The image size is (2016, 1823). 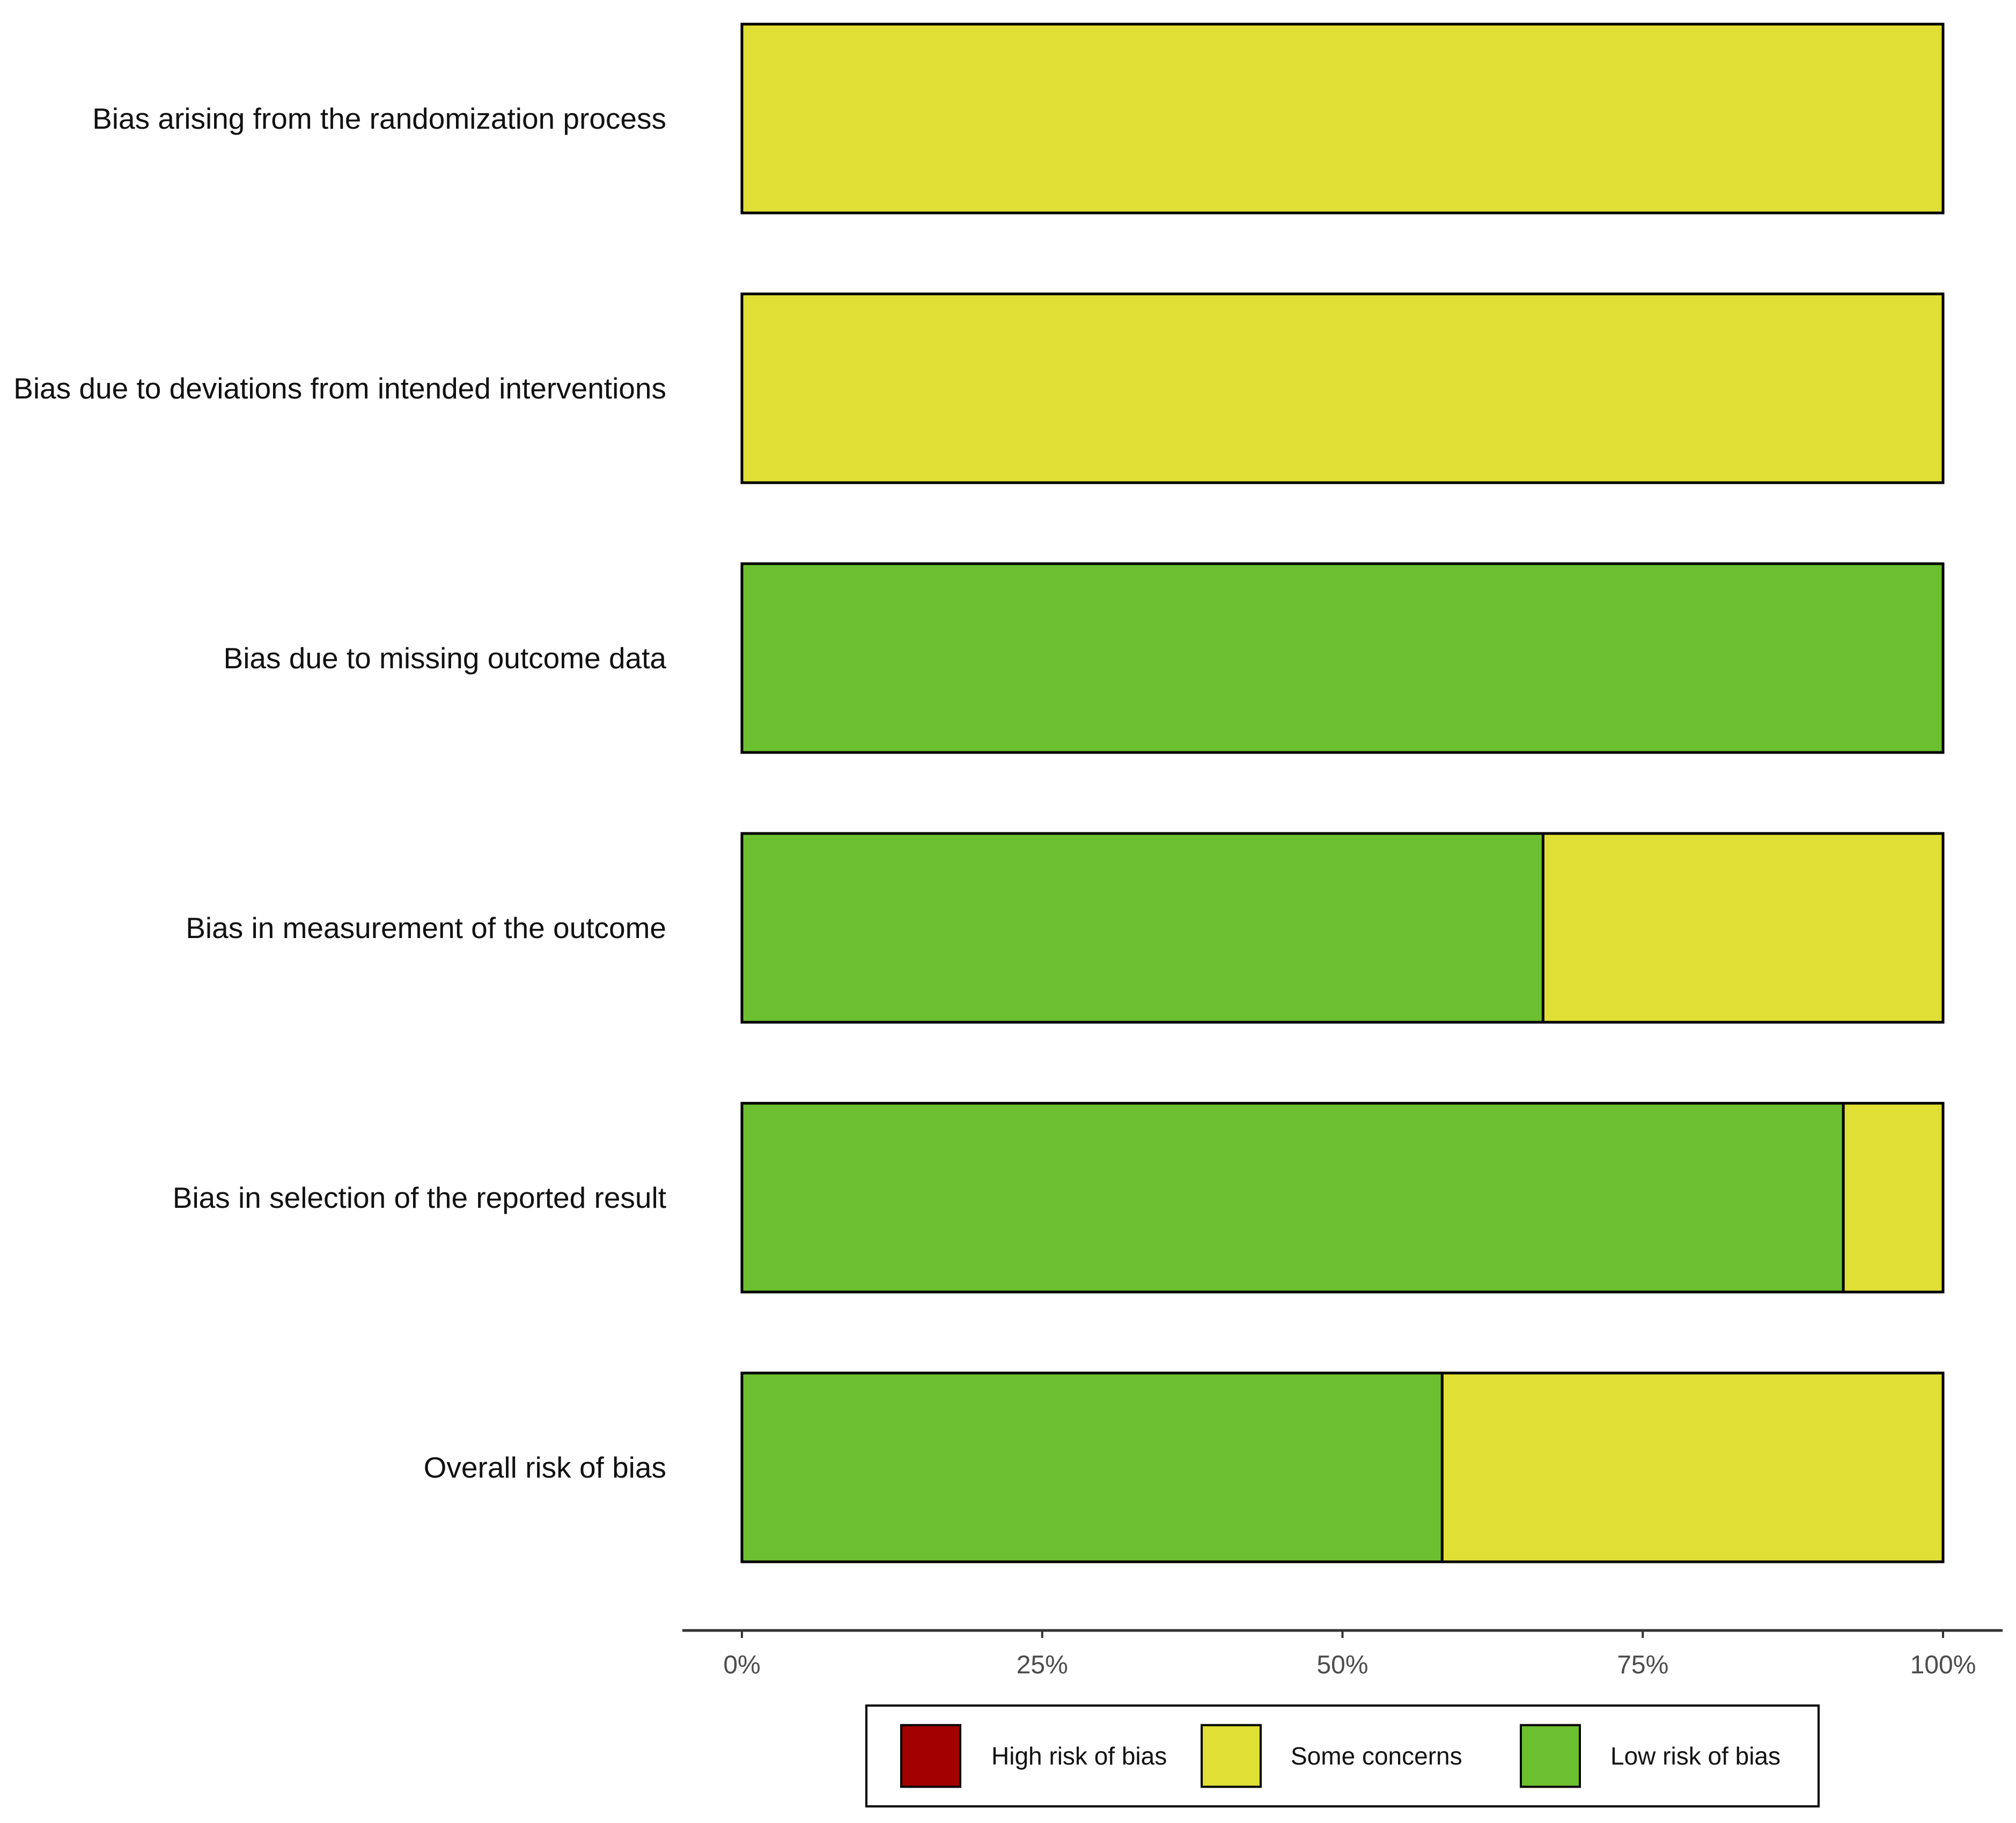 I want to click on category-label: Overall risk of bias, so click(x=545, y=1467).